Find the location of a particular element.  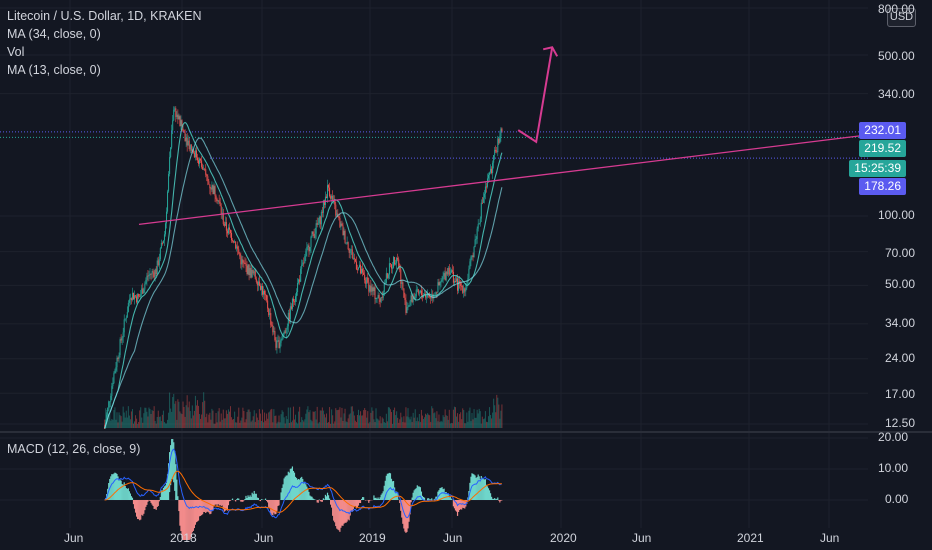

pane-divider is located at coordinates (466, 432).